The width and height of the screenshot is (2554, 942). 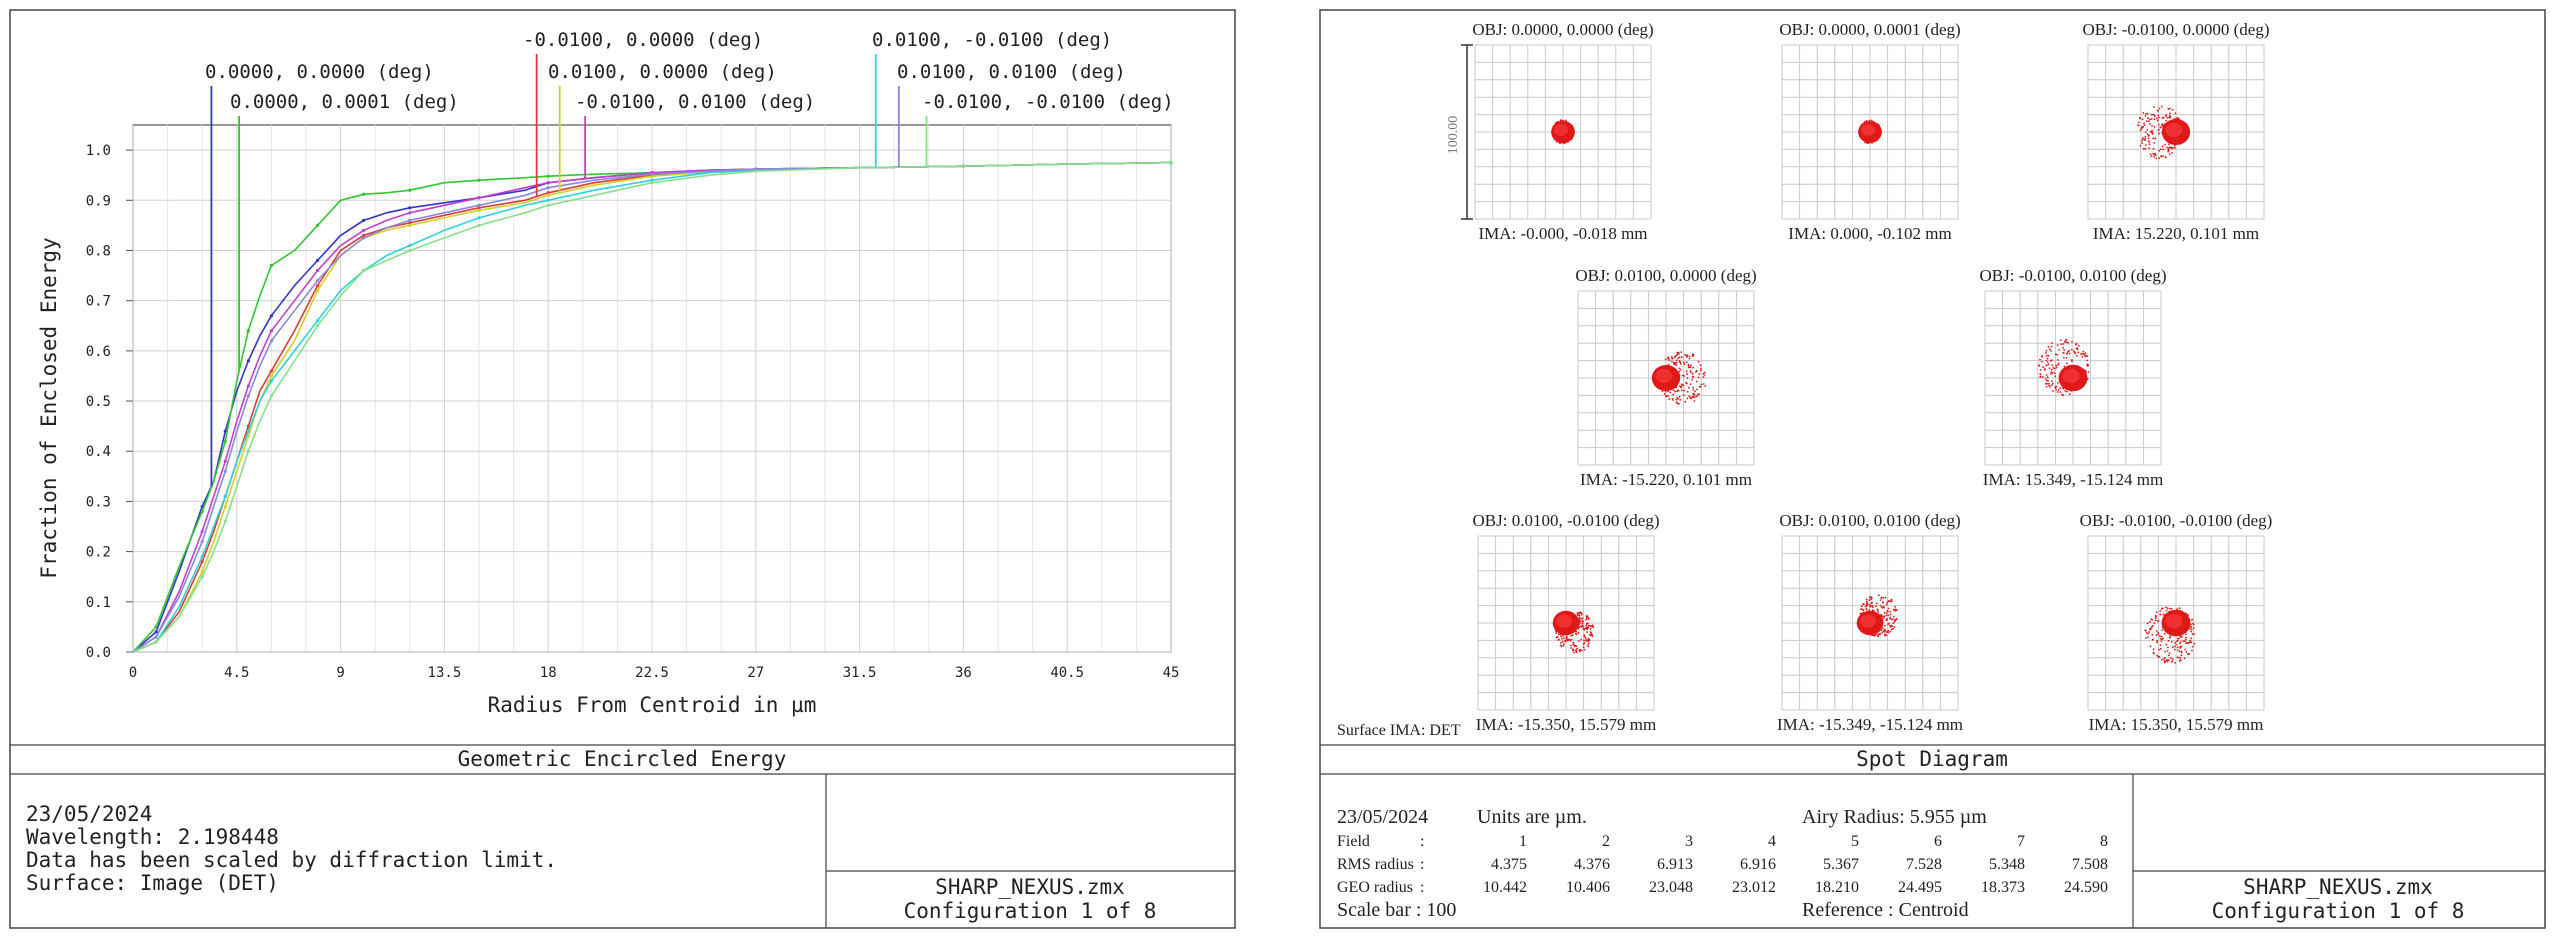 What do you see at coordinates (963, 673) in the screenshot?
I see `x-tick-label: 36` at bounding box center [963, 673].